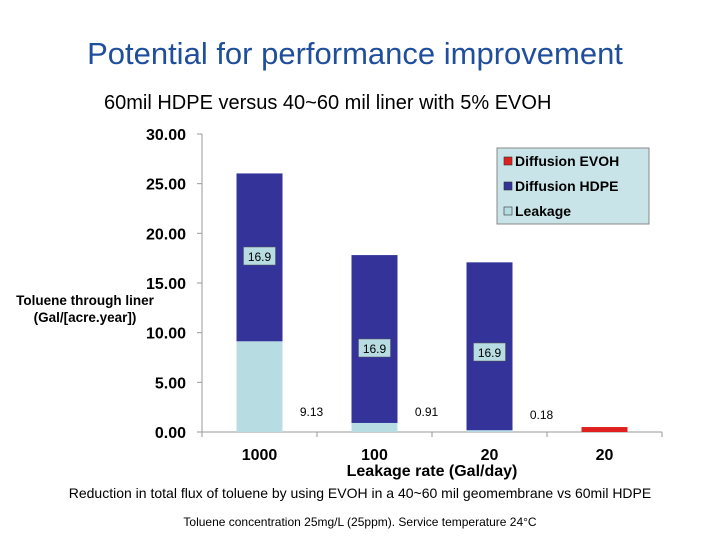 The width and height of the screenshot is (720, 540). What do you see at coordinates (166, 284) in the screenshot?
I see `y-tick-label: 15.00` at bounding box center [166, 284].